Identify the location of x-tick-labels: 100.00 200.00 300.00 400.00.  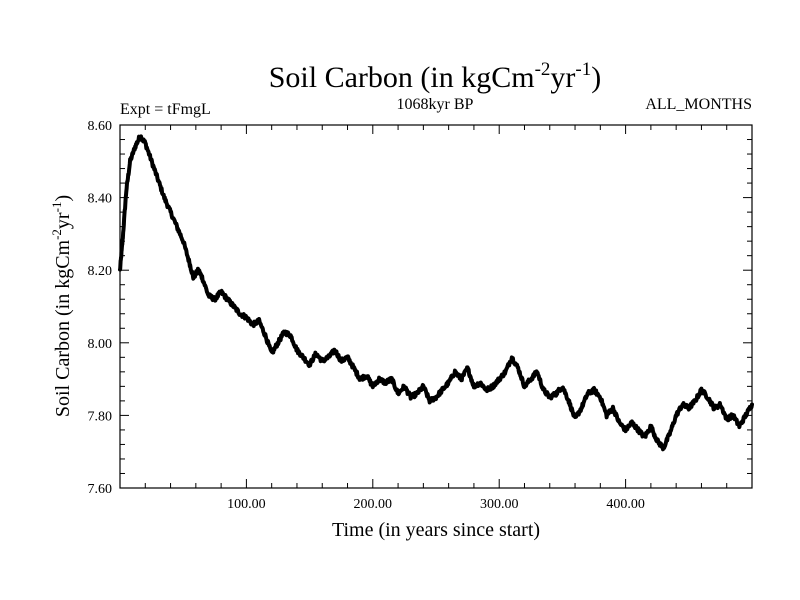
(436, 504).